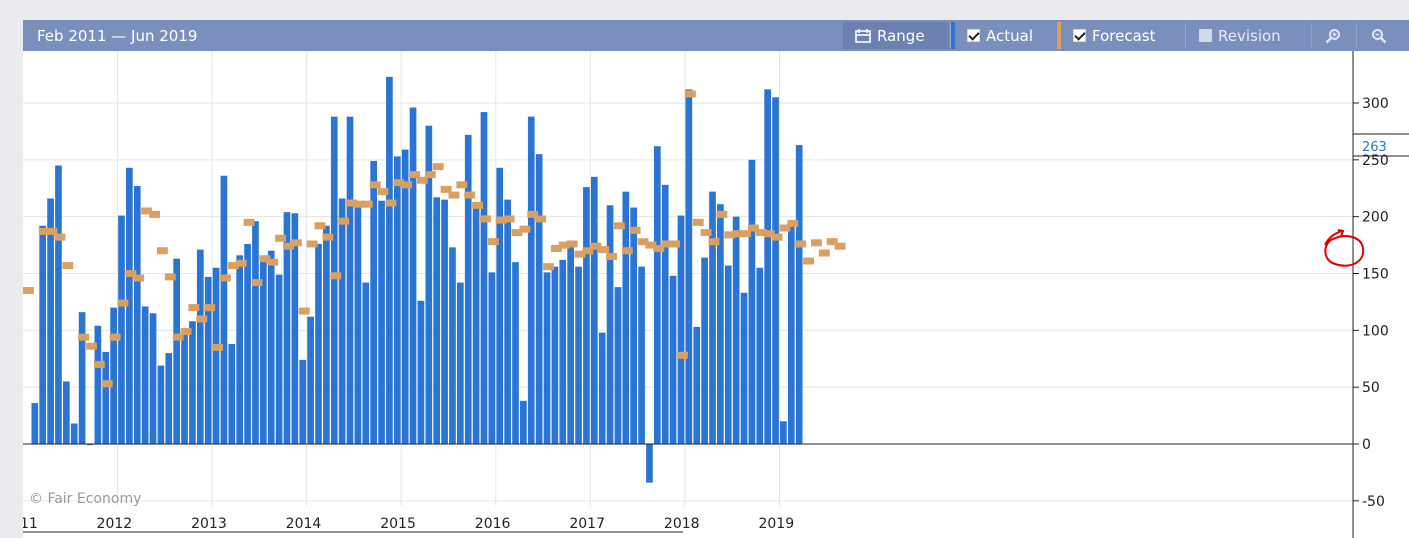 The width and height of the screenshot is (1409, 538). What do you see at coordinates (776, 524) in the screenshot?
I see `x-tick-label: 2019` at bounding box center [776, 524].